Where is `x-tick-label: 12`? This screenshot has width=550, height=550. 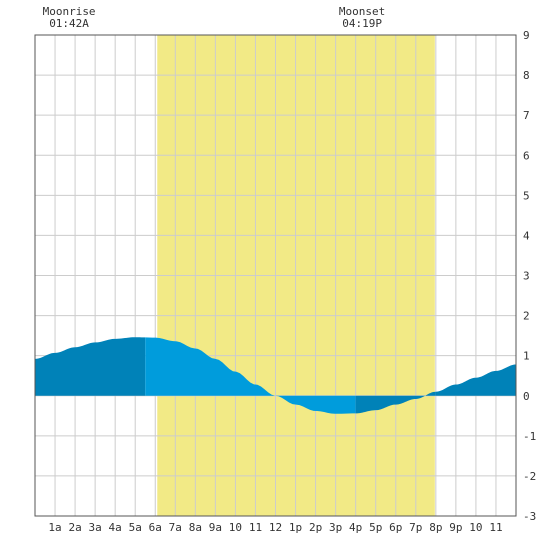
x-tick-label: 12 is located at coordinates (275, 527).